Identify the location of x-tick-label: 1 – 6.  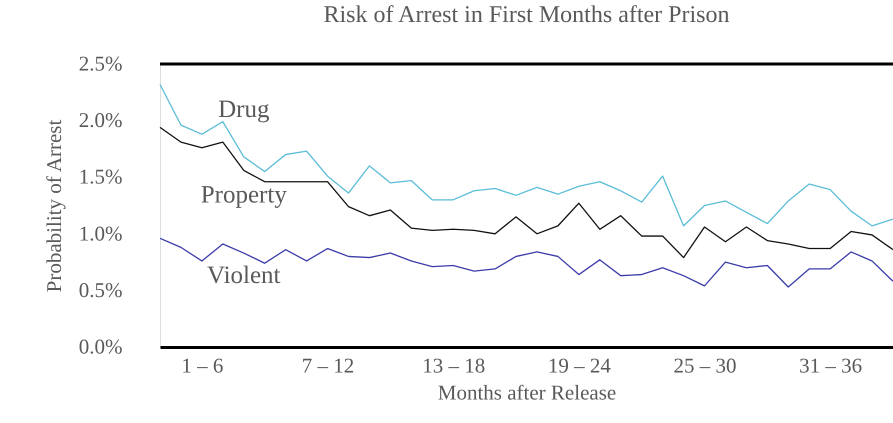
(202, 366).